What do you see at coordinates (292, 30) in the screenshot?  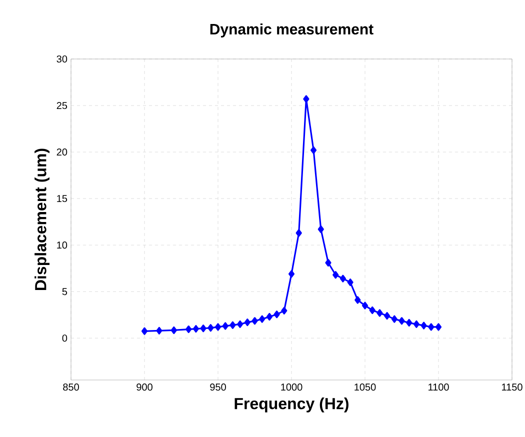 I see `chart-title: Dynamic measurement` at bounding box center [292, 30].